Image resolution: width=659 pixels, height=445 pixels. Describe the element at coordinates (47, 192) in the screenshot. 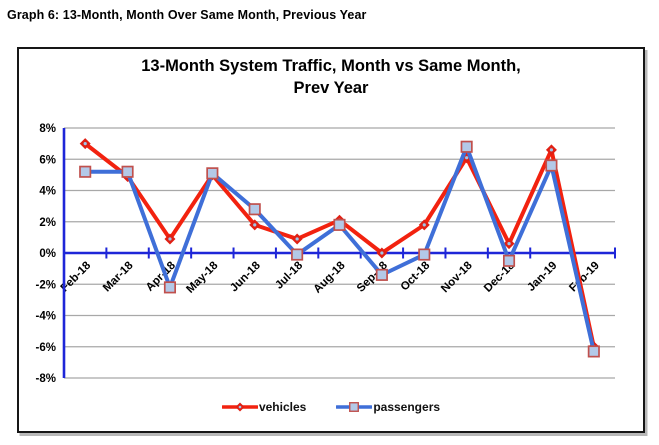

I see `y-axis-tick-label: 4%` at that location.